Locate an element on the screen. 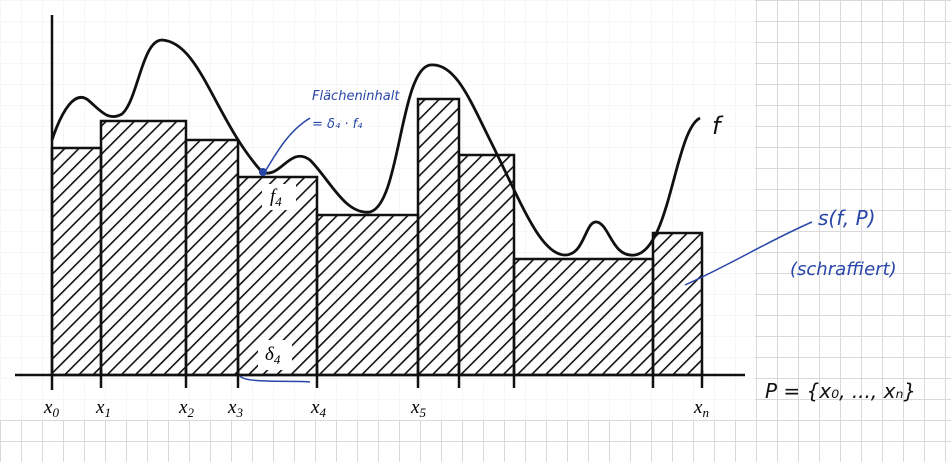 This screenshot has width=951, height=462. width-label: δ4 is located at coordinates (273, 355).